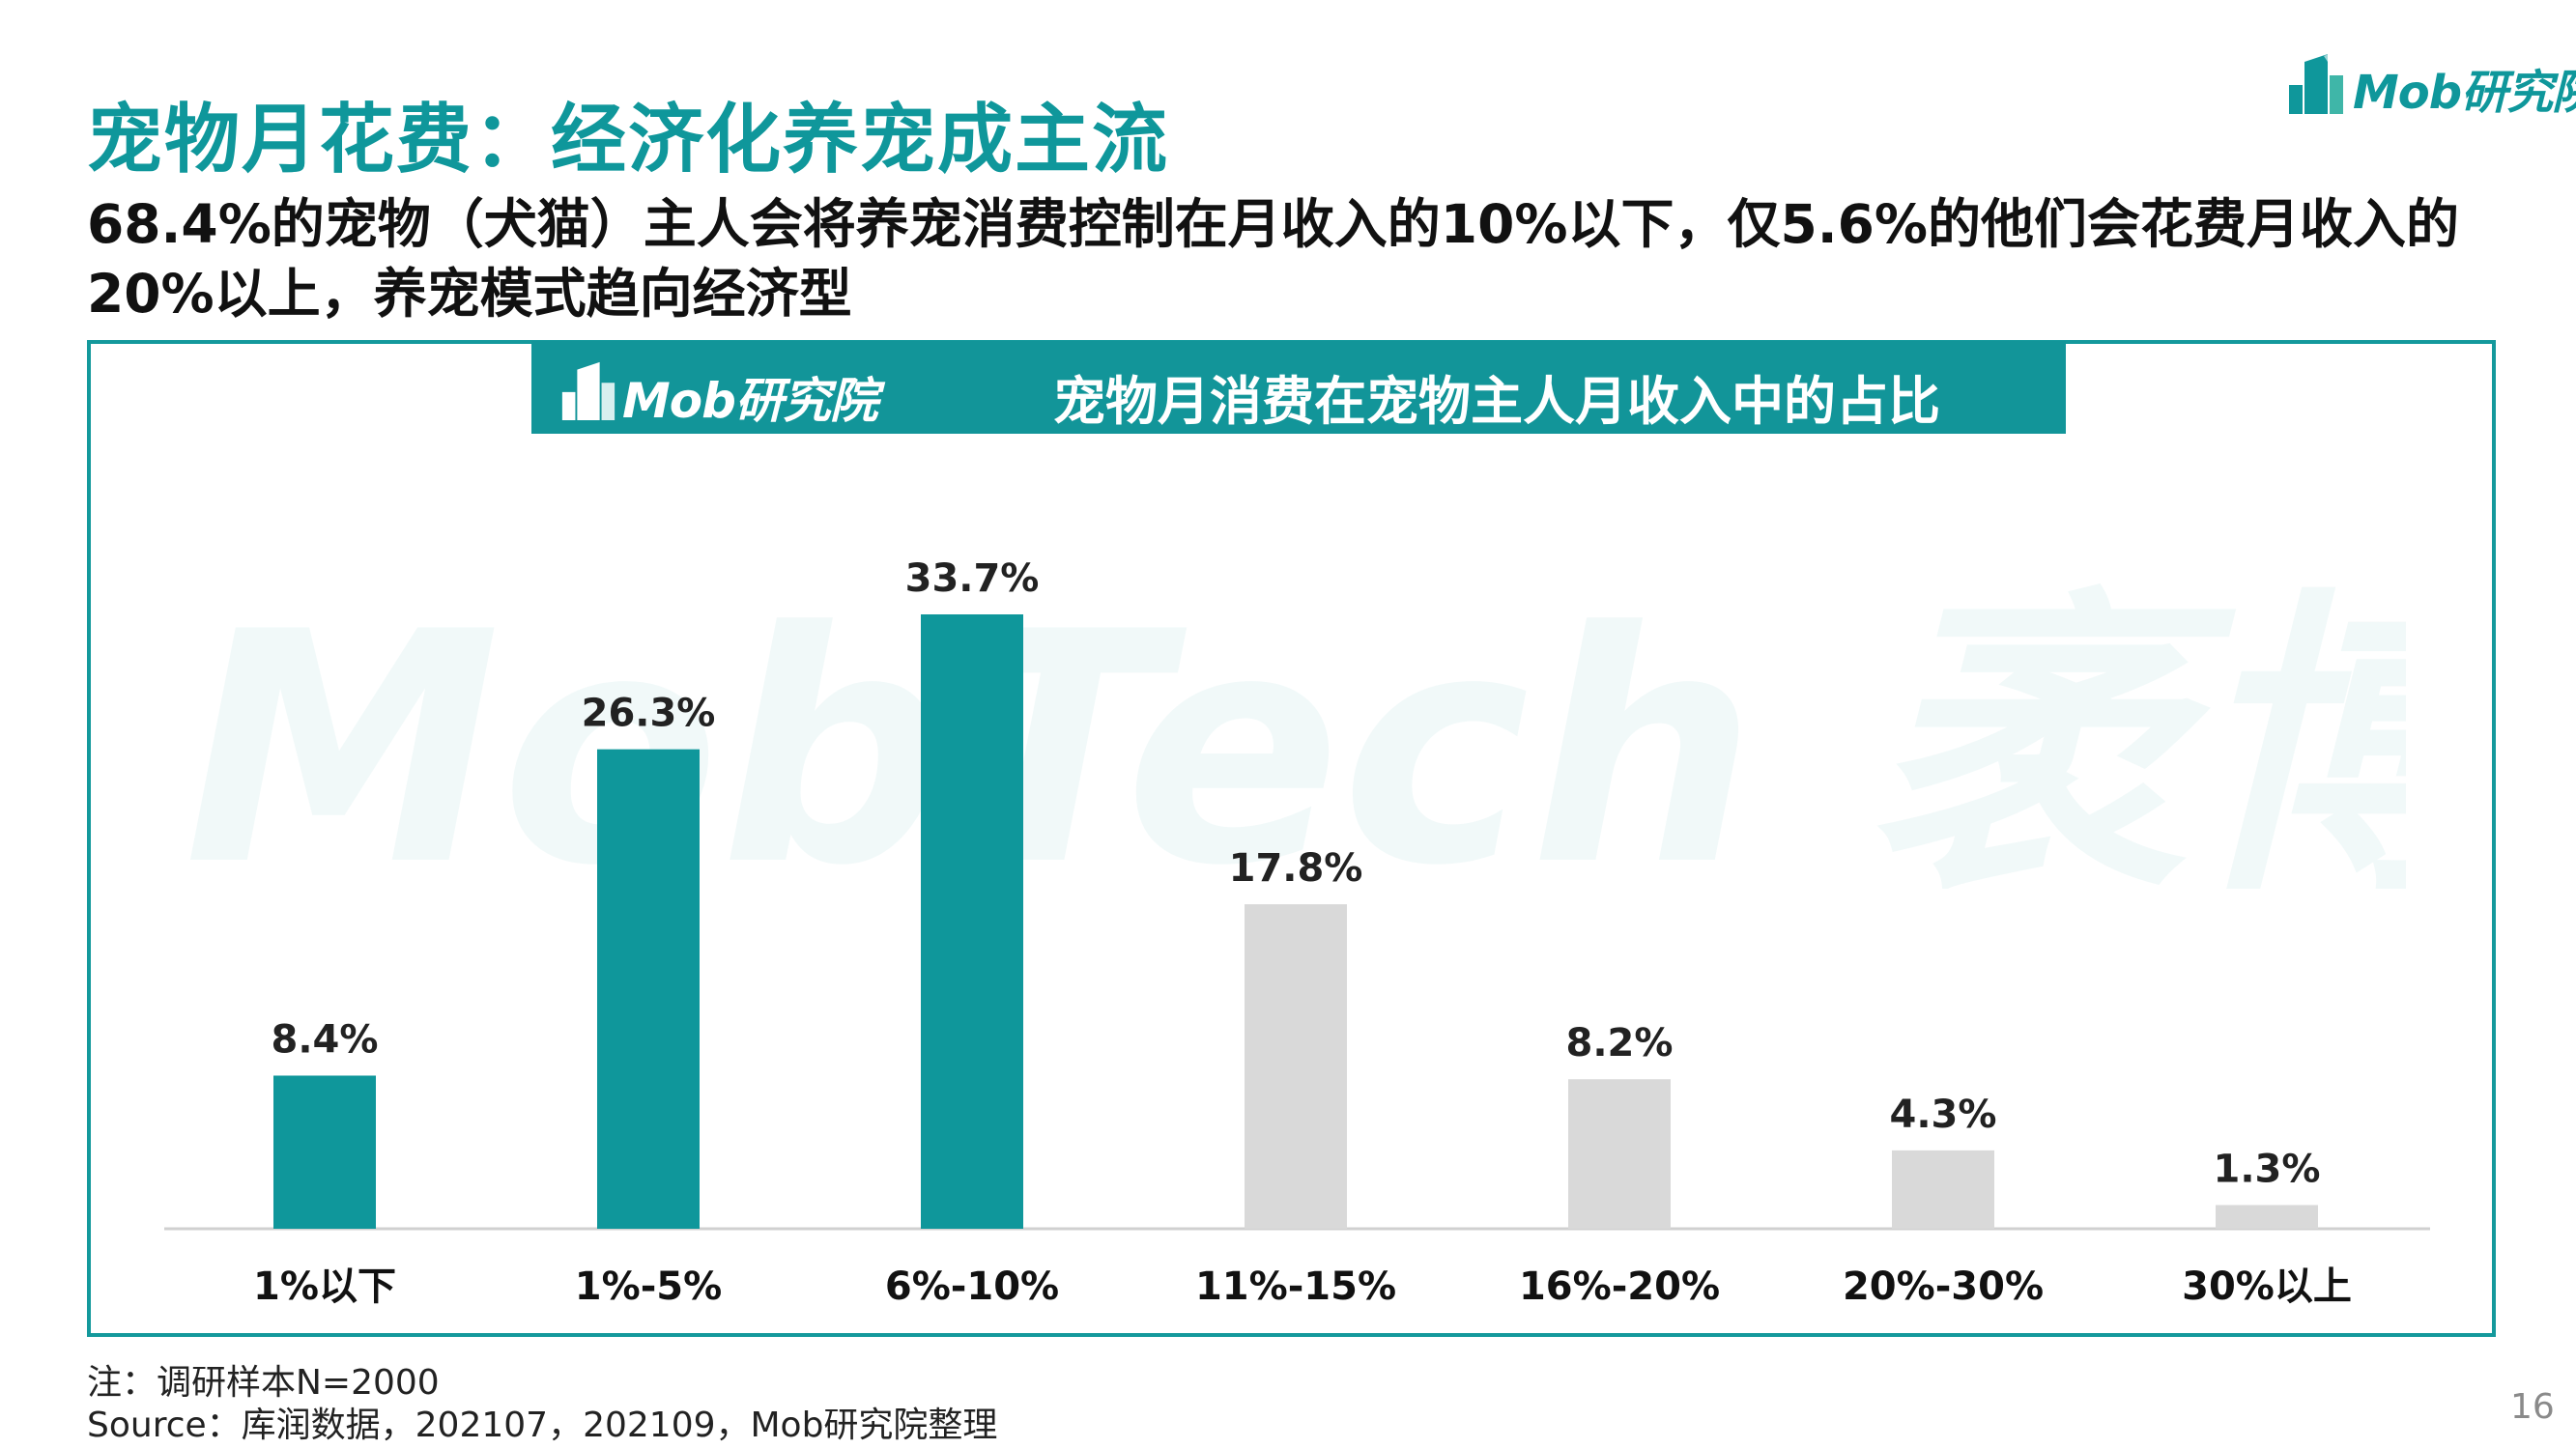  Describe the element at coordinates (2267, 1286) in the screenshot. I see `x-tick-label: 30%以上` at that location.